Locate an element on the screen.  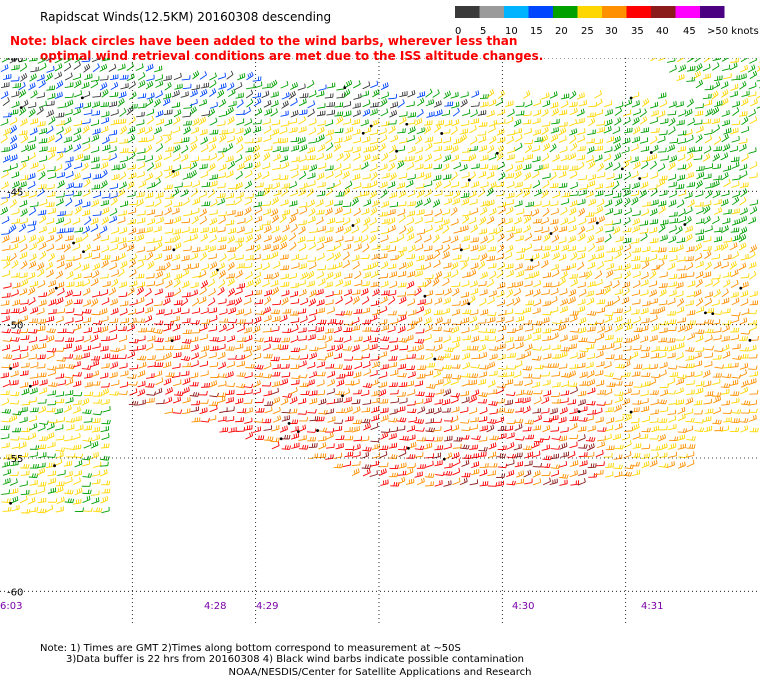
legend-label: 35 is located at coordinates (637, 31).